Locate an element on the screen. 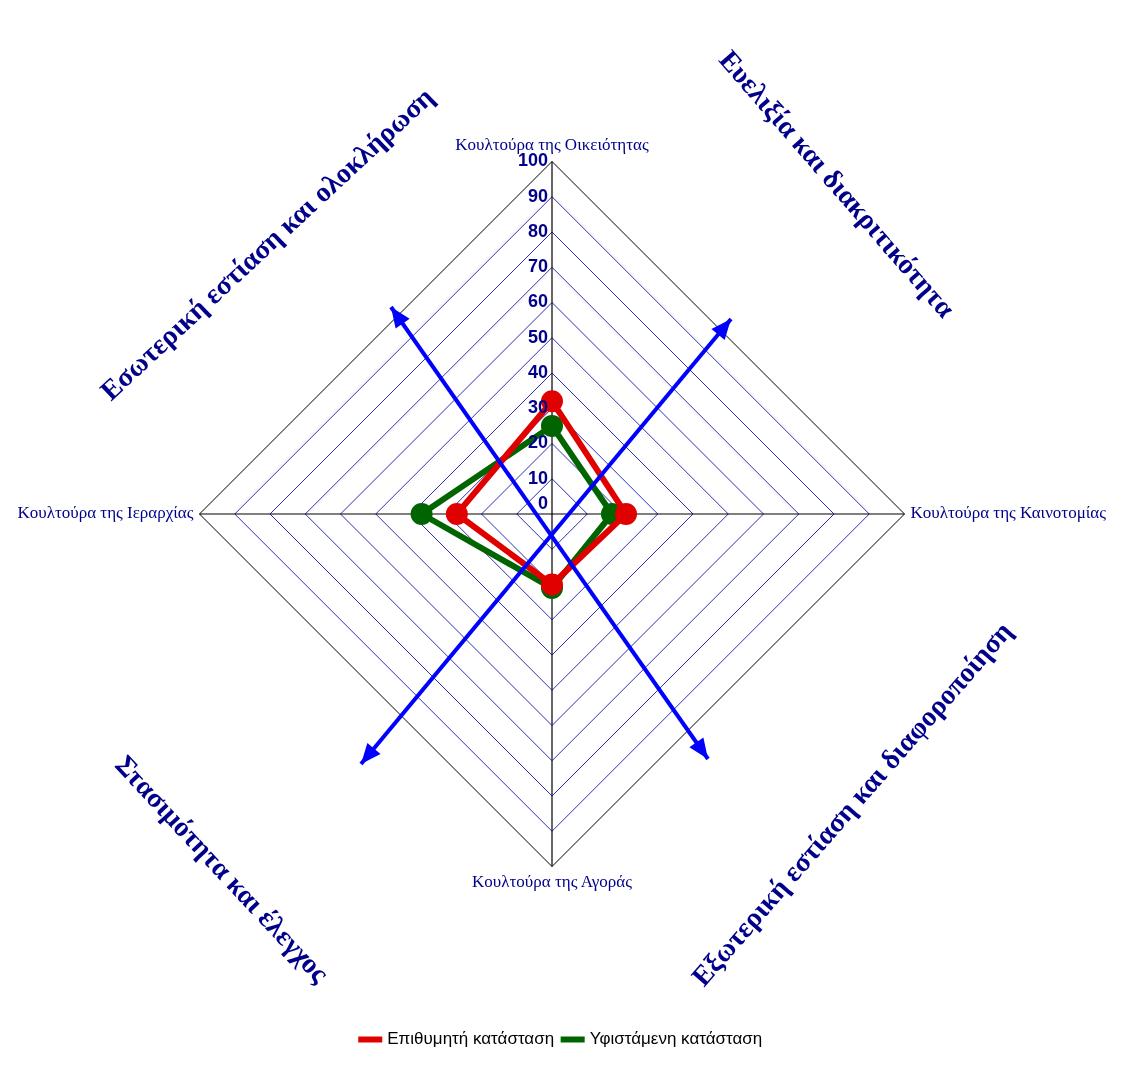 This screenshot has width=1124, height=1066. legend-label: Επιθυμητή κατάσταση is located at coordinates (471, 1039).